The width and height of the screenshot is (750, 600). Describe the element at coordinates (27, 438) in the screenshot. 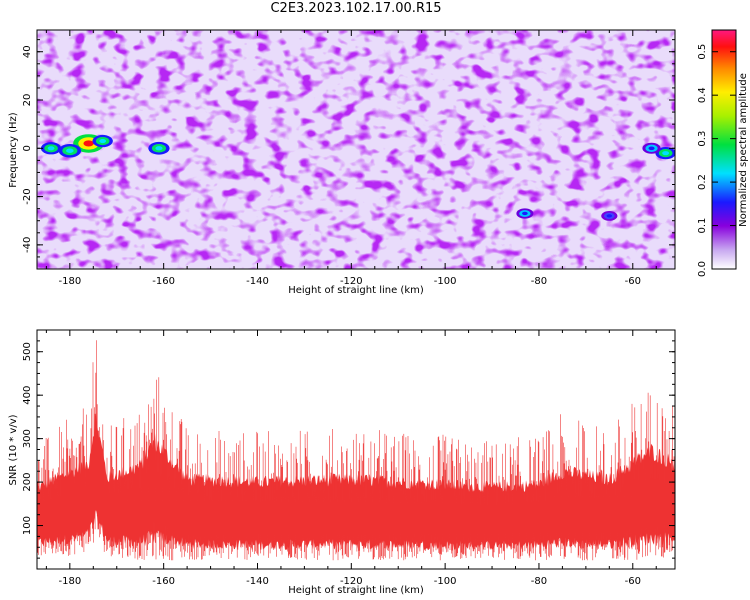

I see `snr-y-tick-label: 300` at that location.